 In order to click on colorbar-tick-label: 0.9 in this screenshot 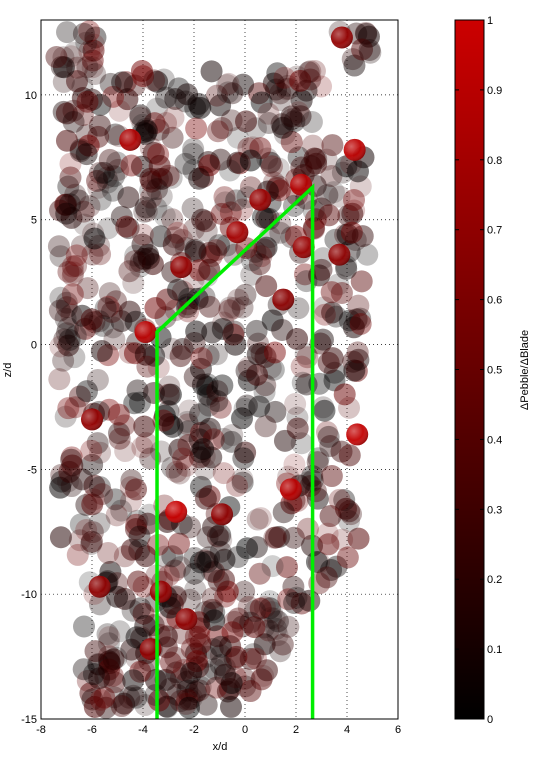, I will do `click(494, 91)`.